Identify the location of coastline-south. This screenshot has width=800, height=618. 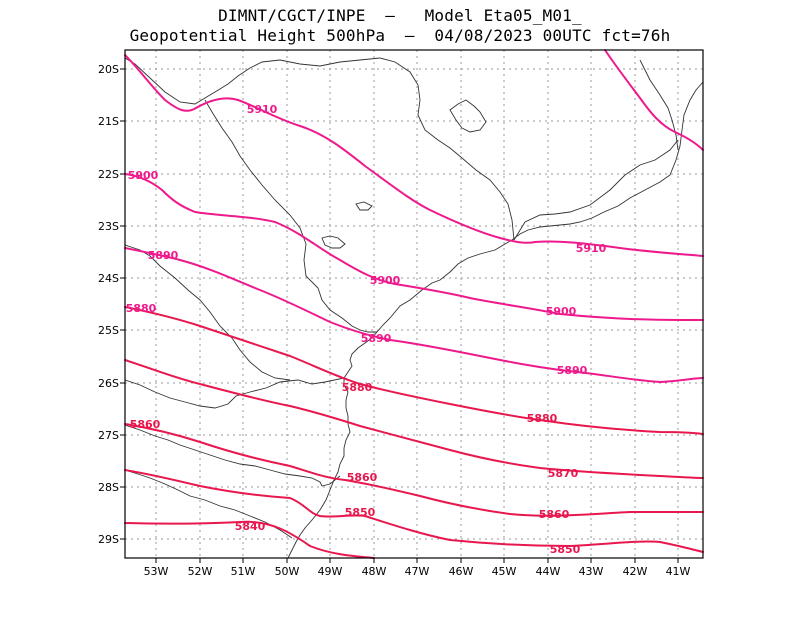
(332, 445).